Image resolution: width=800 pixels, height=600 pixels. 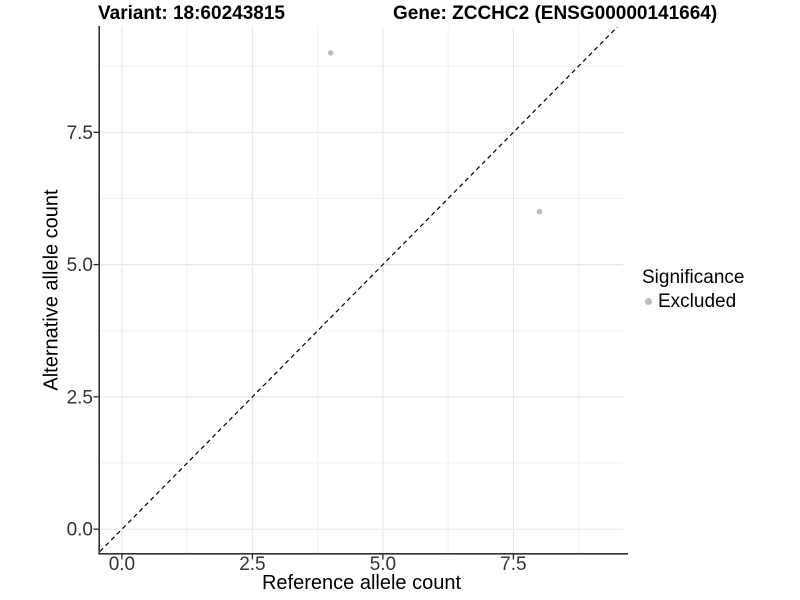 What do you see at coordinates (648, 302) in the screenshot?
I see `legend-point-icon` at bounding box center [648, 302].